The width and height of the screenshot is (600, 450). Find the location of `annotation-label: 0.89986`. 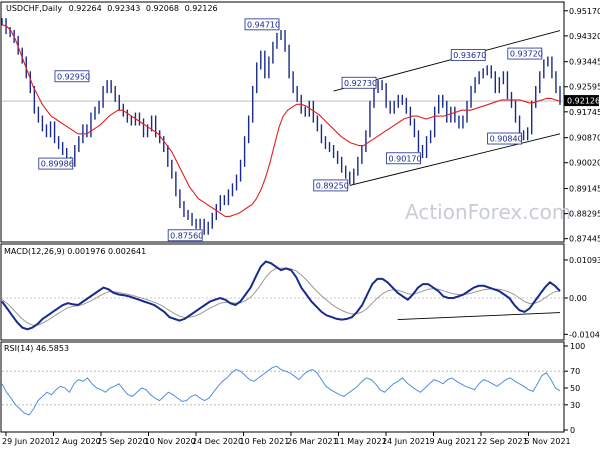

annotation-label: 0.89986 is located at coordinates (57, 164).